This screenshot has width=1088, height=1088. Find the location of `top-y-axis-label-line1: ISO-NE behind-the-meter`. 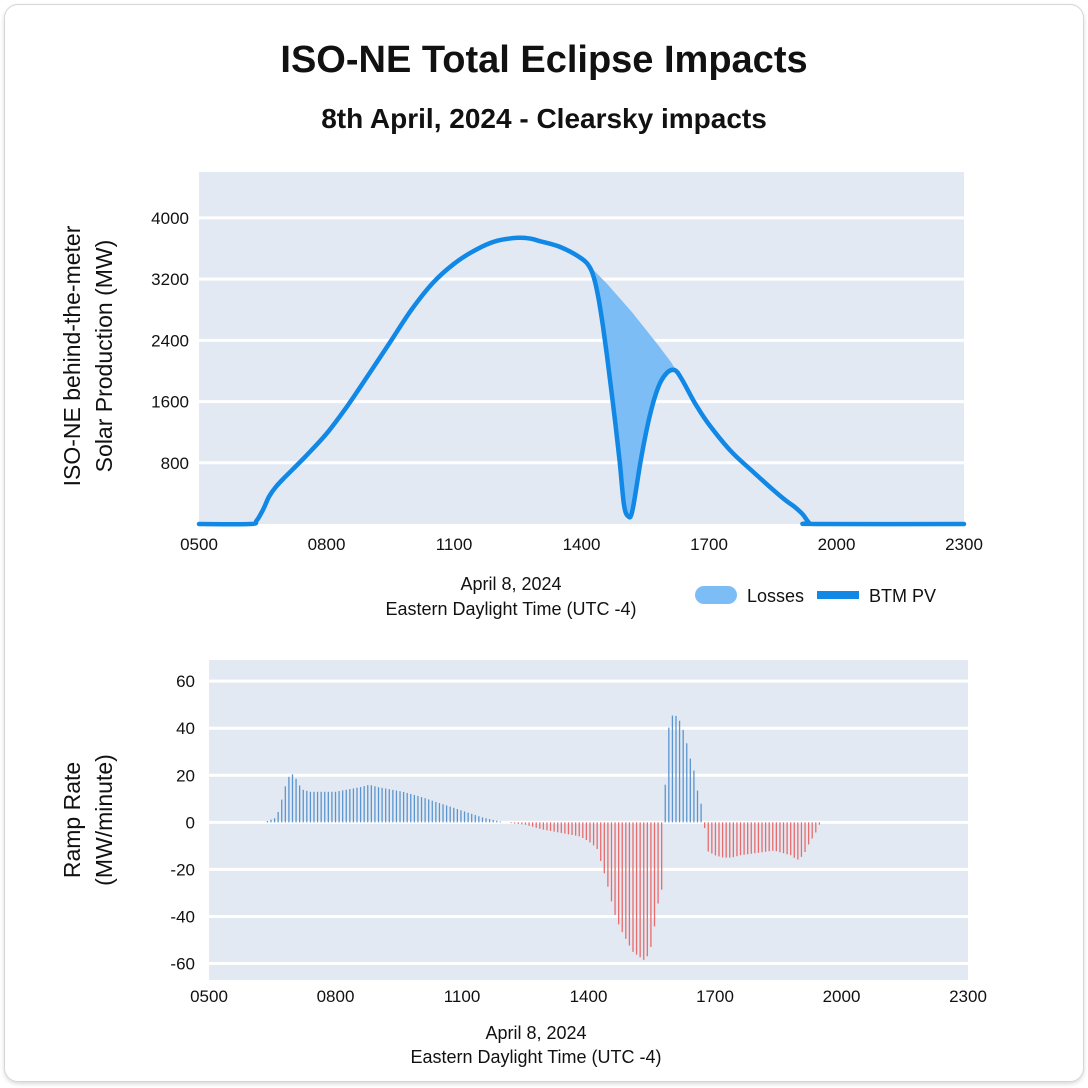

top-y-axis-label-line1: ISO-NE behind-the-meter is located at coordinates (72, 355).